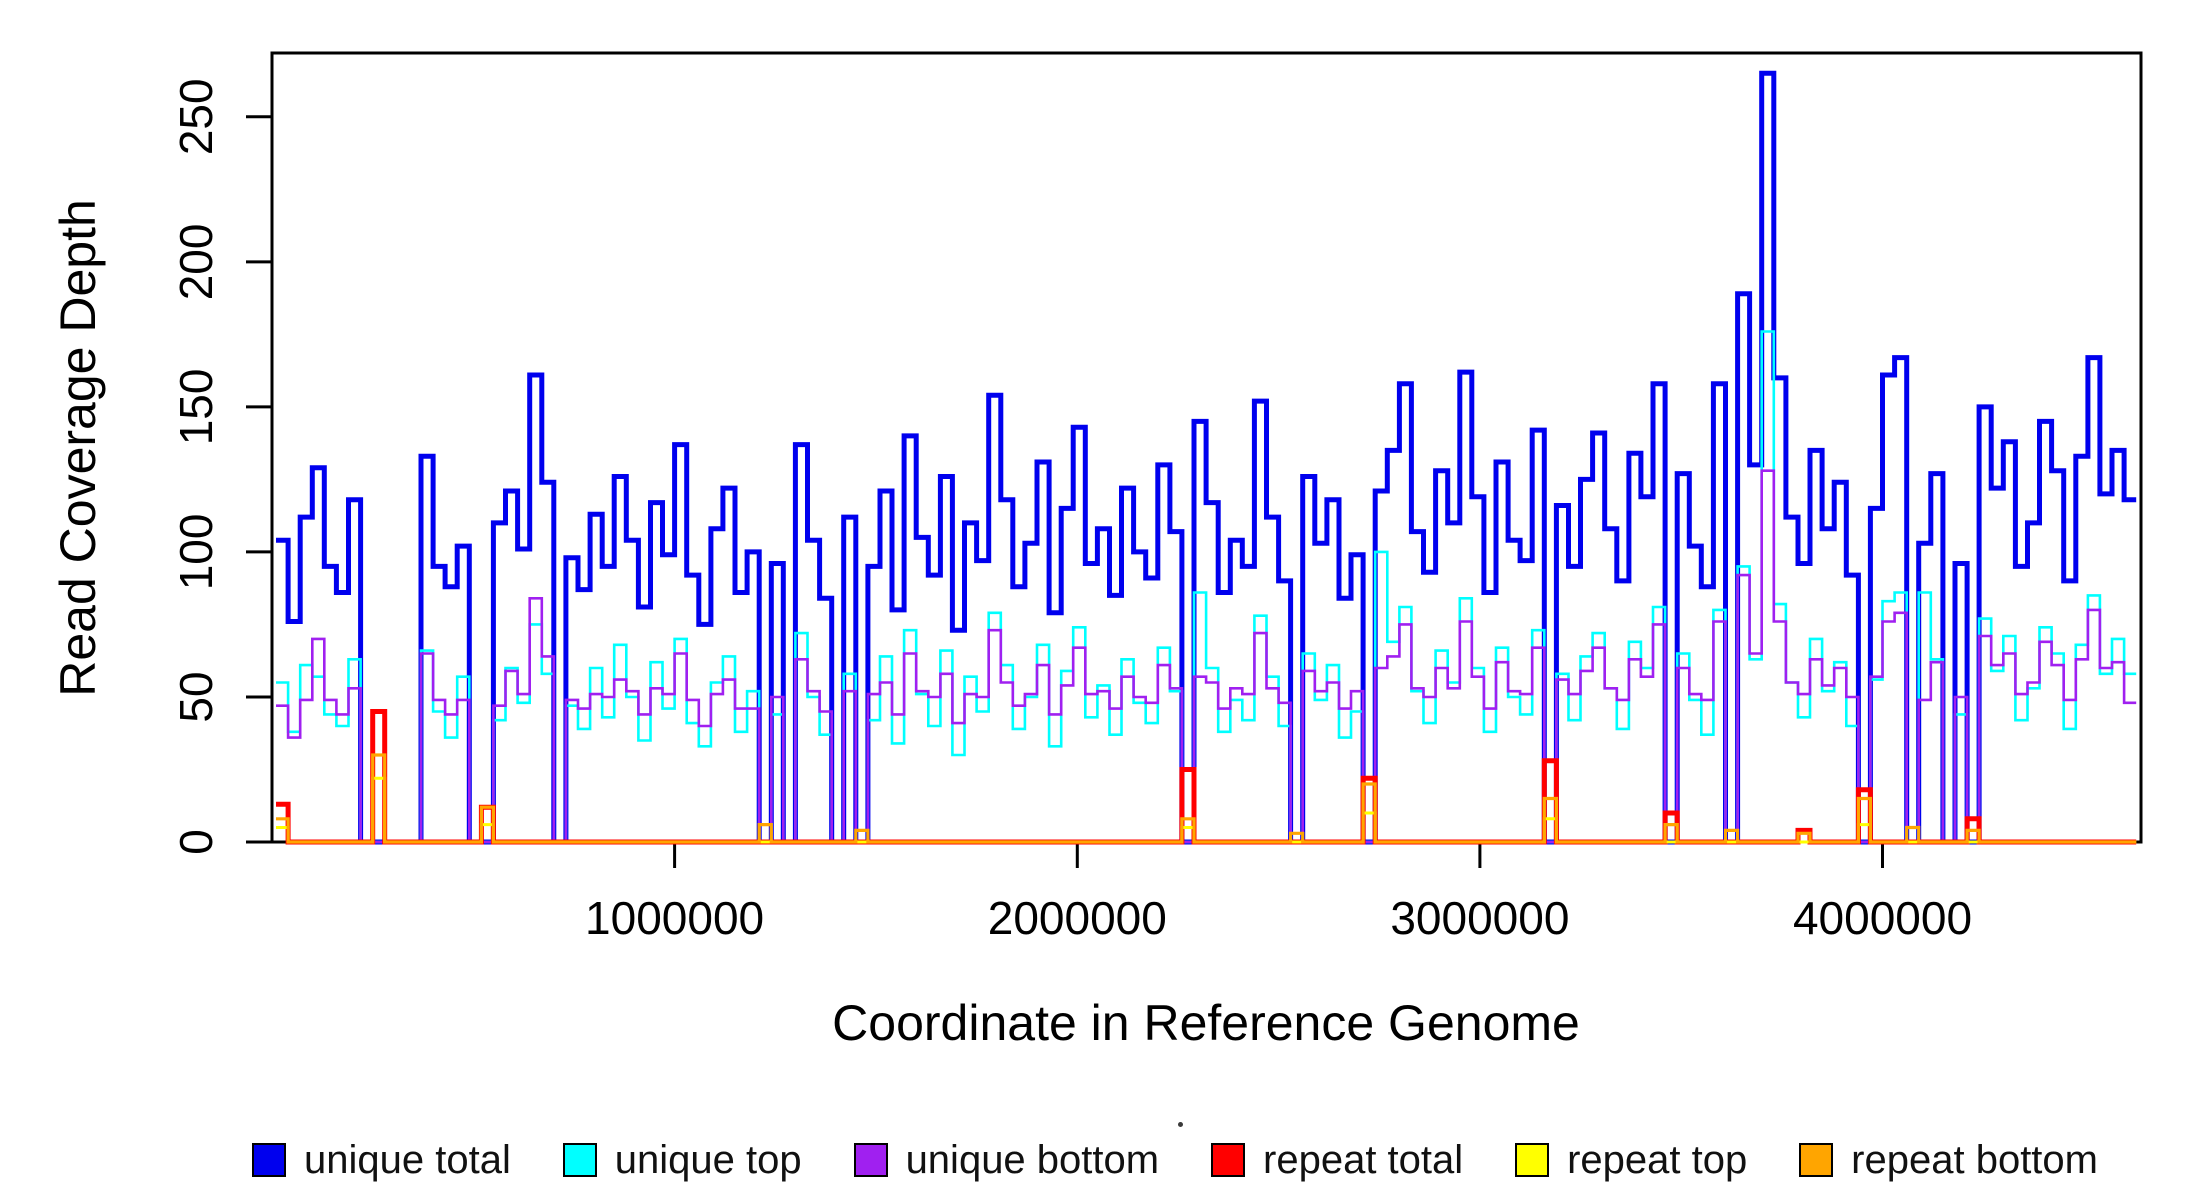 The image size is (2200, 1200). I want to click on y-axis-title: Read Coverage Depth, so click(78, 448).